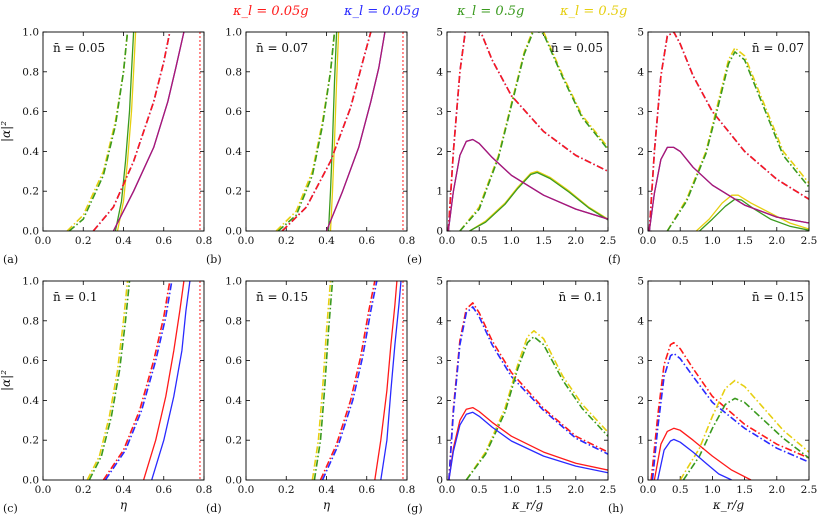  Describe the element at coordinates (381, 11) in the screenshot. I see `legend-entry-blue: κ_l = 0.05g` at that location.